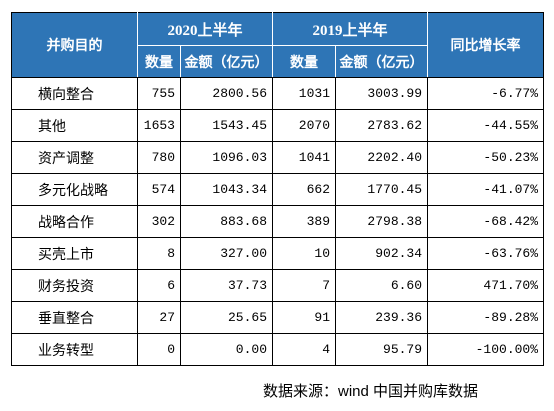 The height and width of the screenshot is (411, 554). What do you see at coordinates (486, 221) in the screenshot?
I see `yoy-growth-cell: -68.42%` at bounding box center [486, 221].